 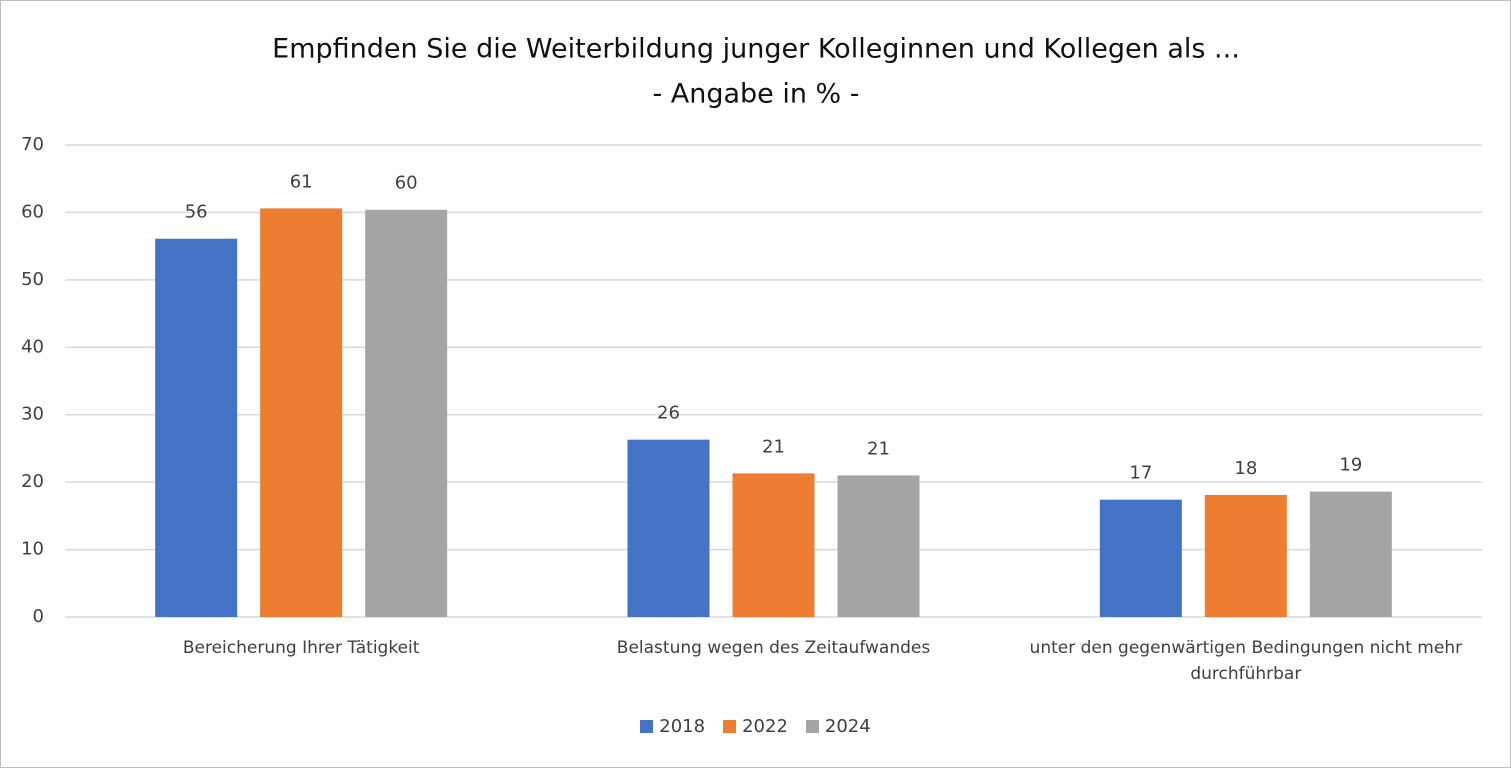 I want to click on legend: 2018 2022 2024, so click(x=755, y=726).